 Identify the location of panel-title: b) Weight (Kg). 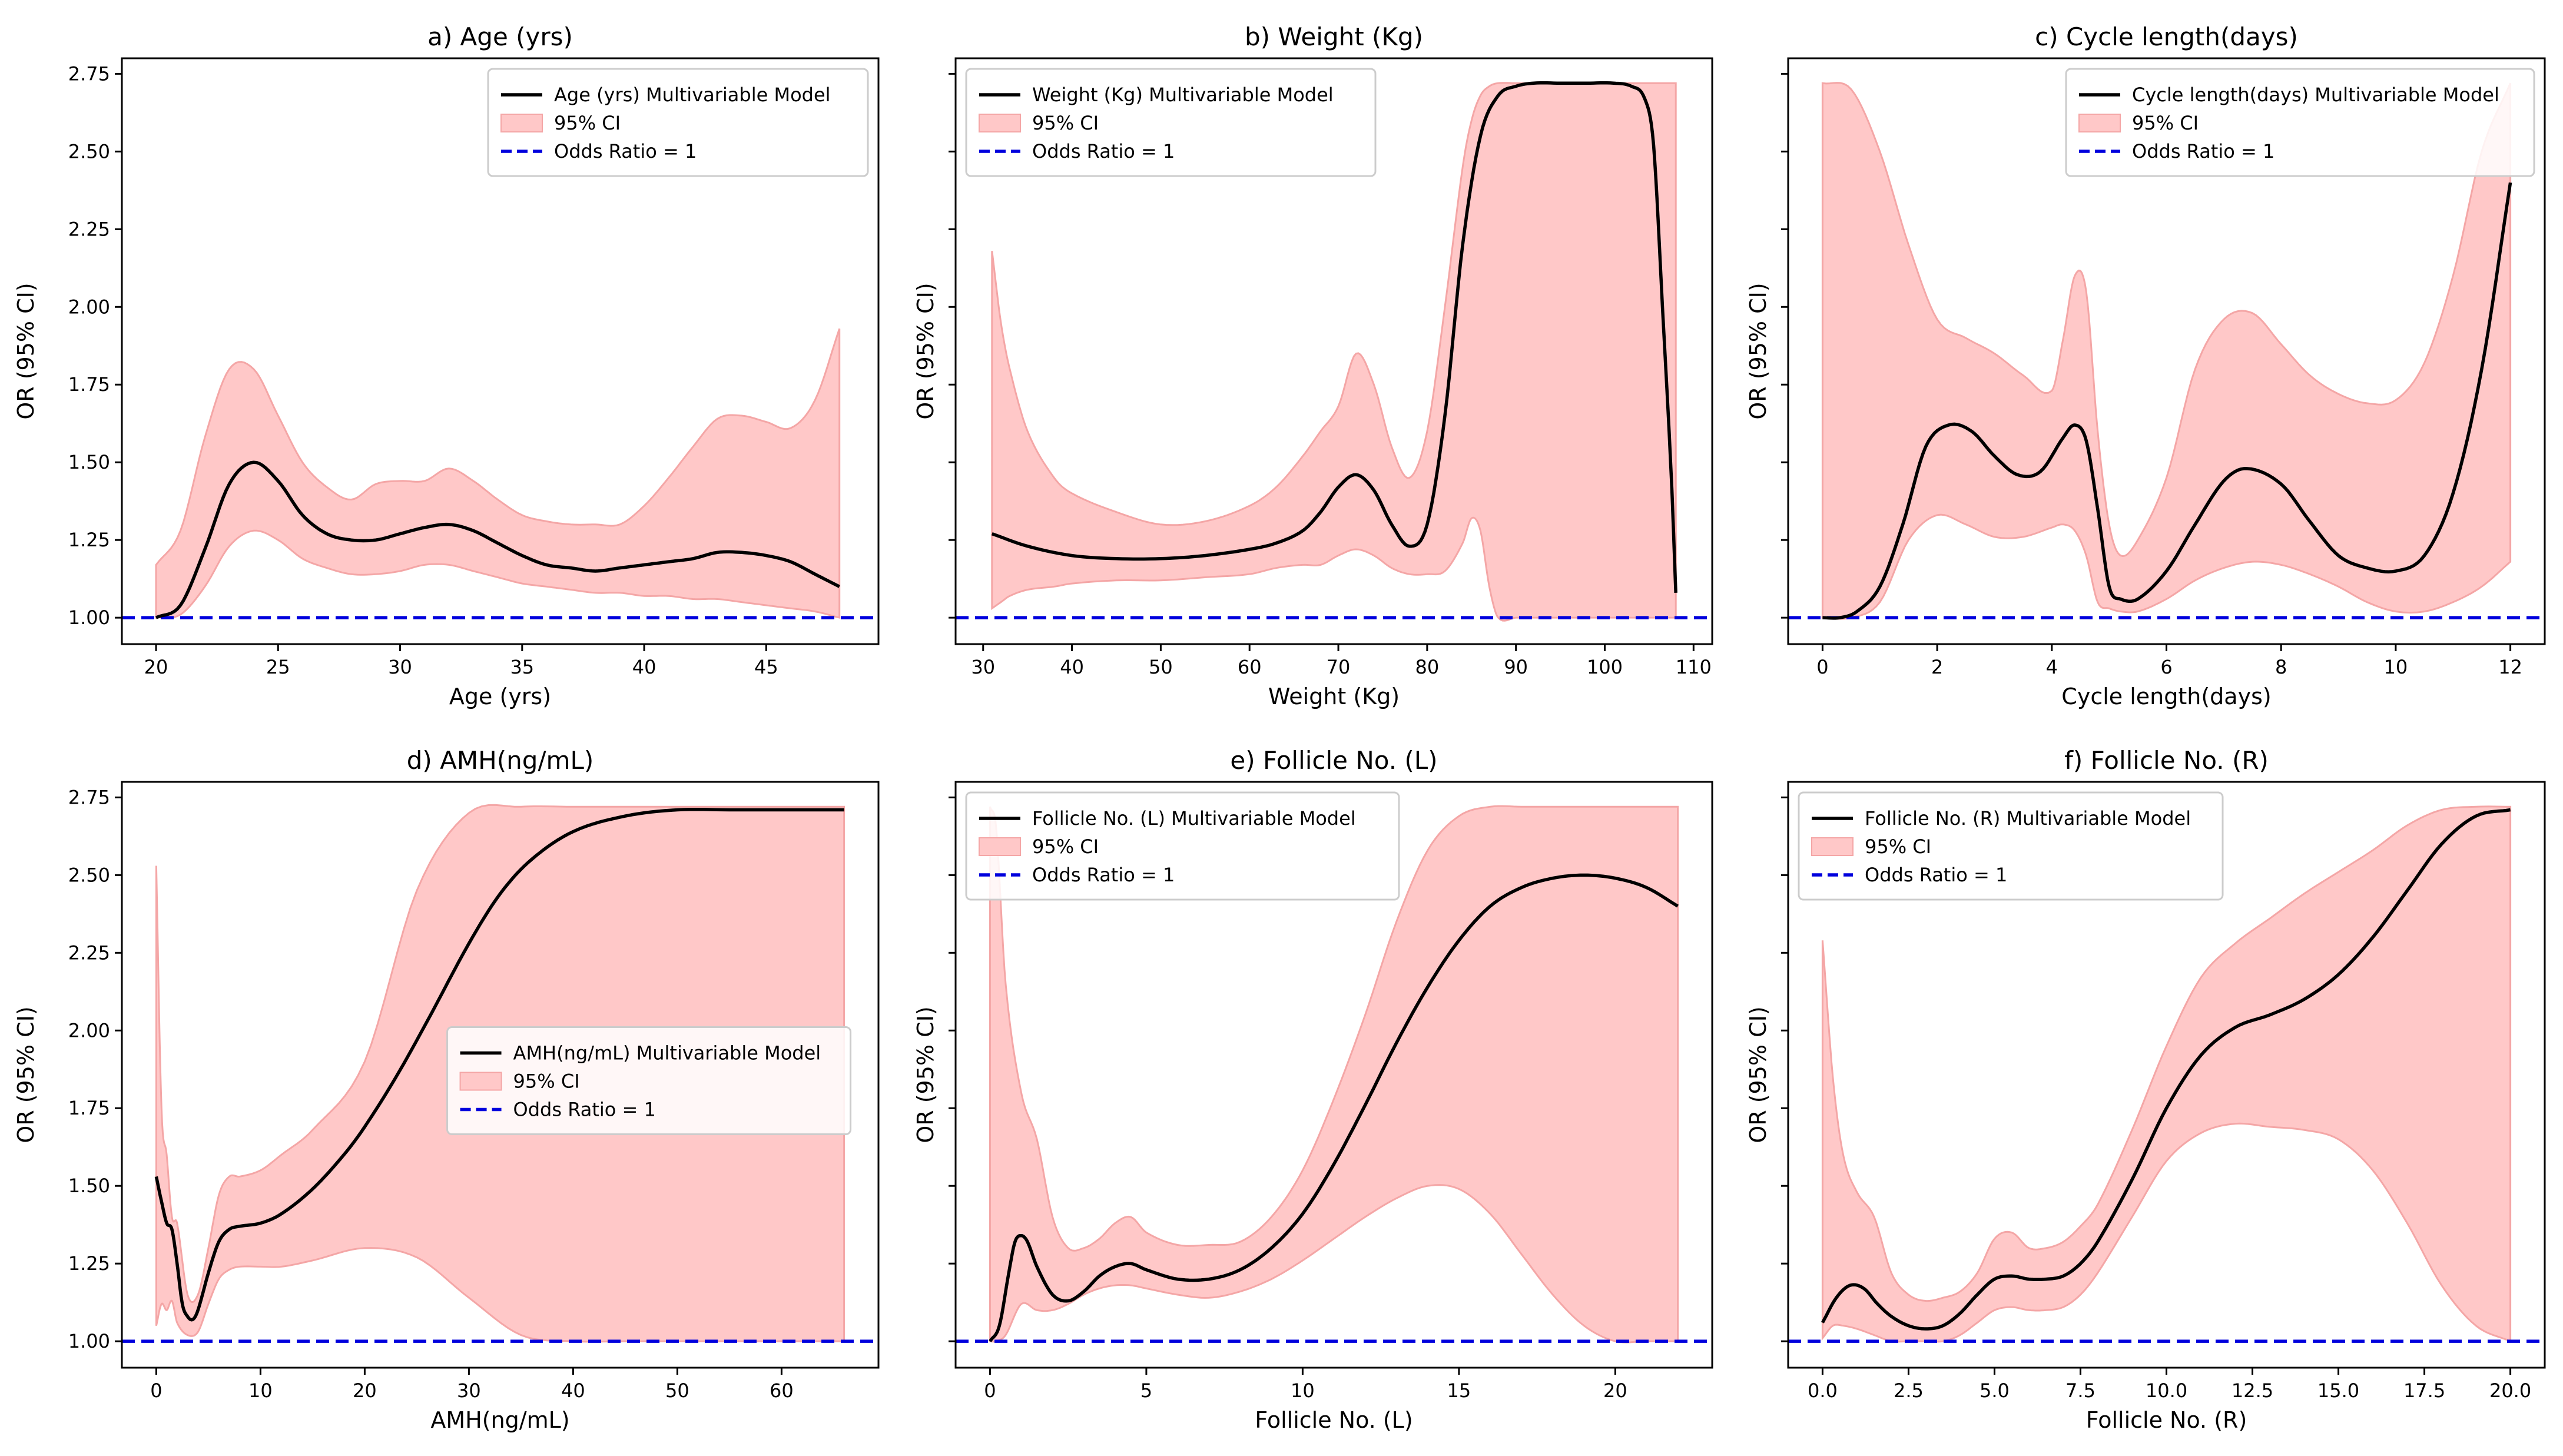
(1334, 36).